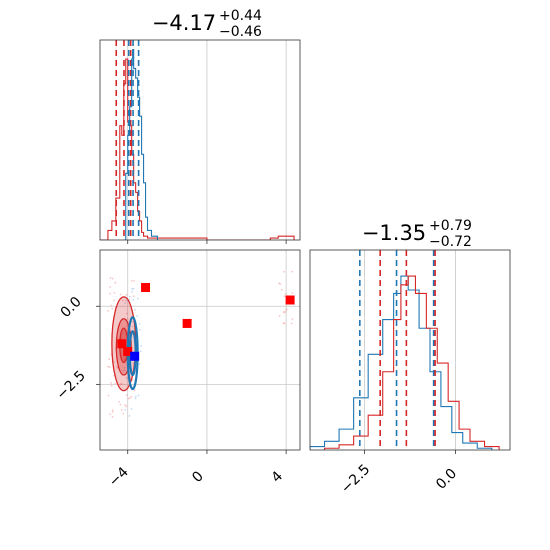  Describe the element at coordinates (71, 307) in the screenshot. I see `y-tick-label: 0.0` at that location.